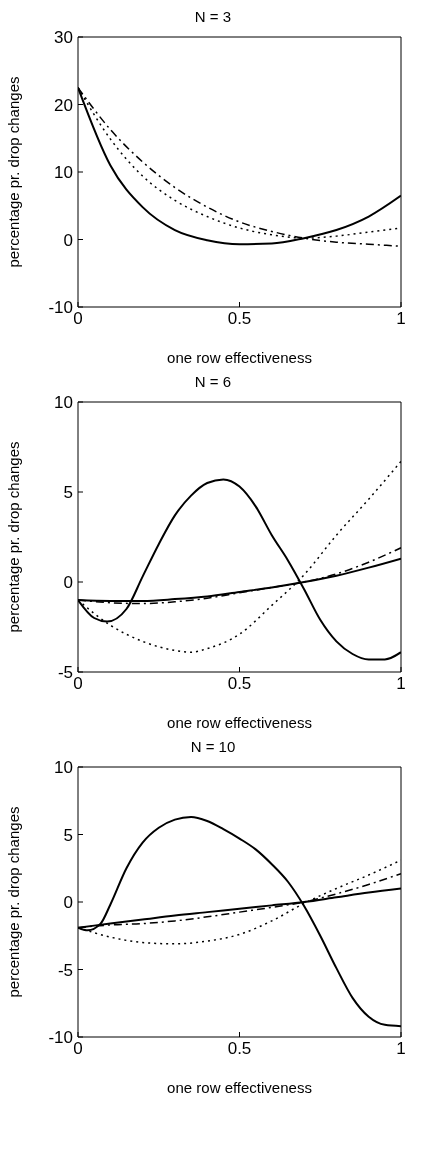 This screenshot has width=428, height=1160. Describe the element at coordinates (63, 105) in the screenshot. I see `y-tick-label: 20` at that location.